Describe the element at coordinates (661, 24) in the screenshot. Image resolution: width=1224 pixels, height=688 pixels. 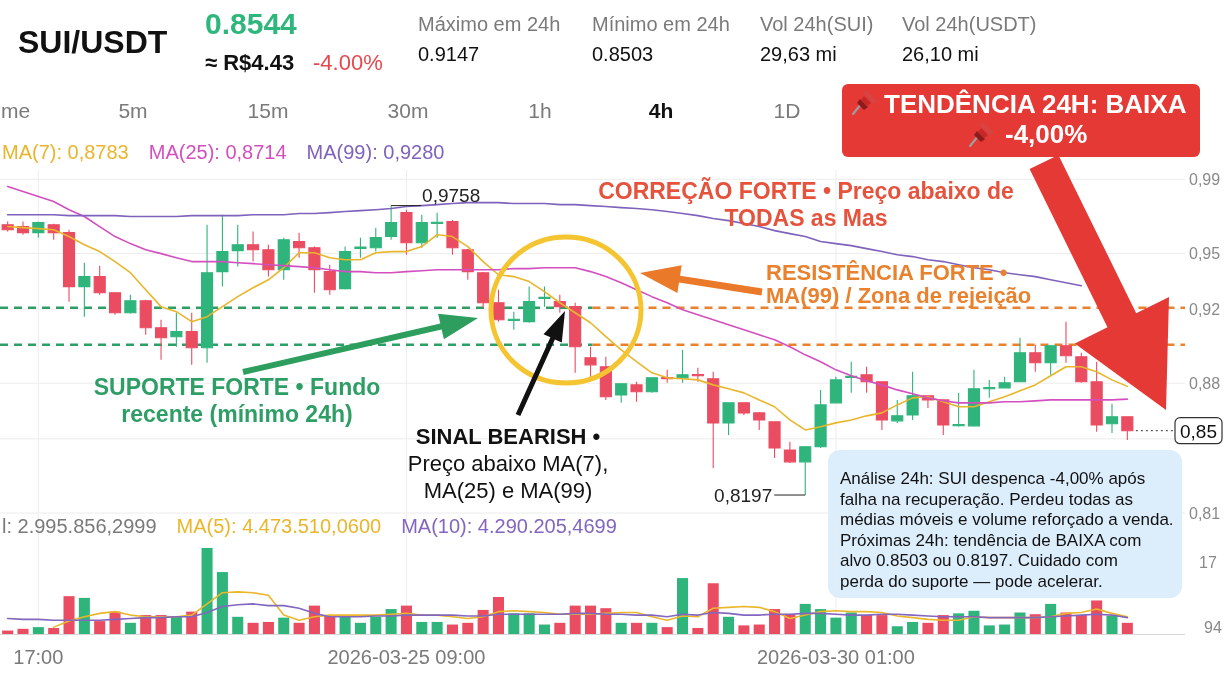
I see `text: Mínimo em 24h` at that location.